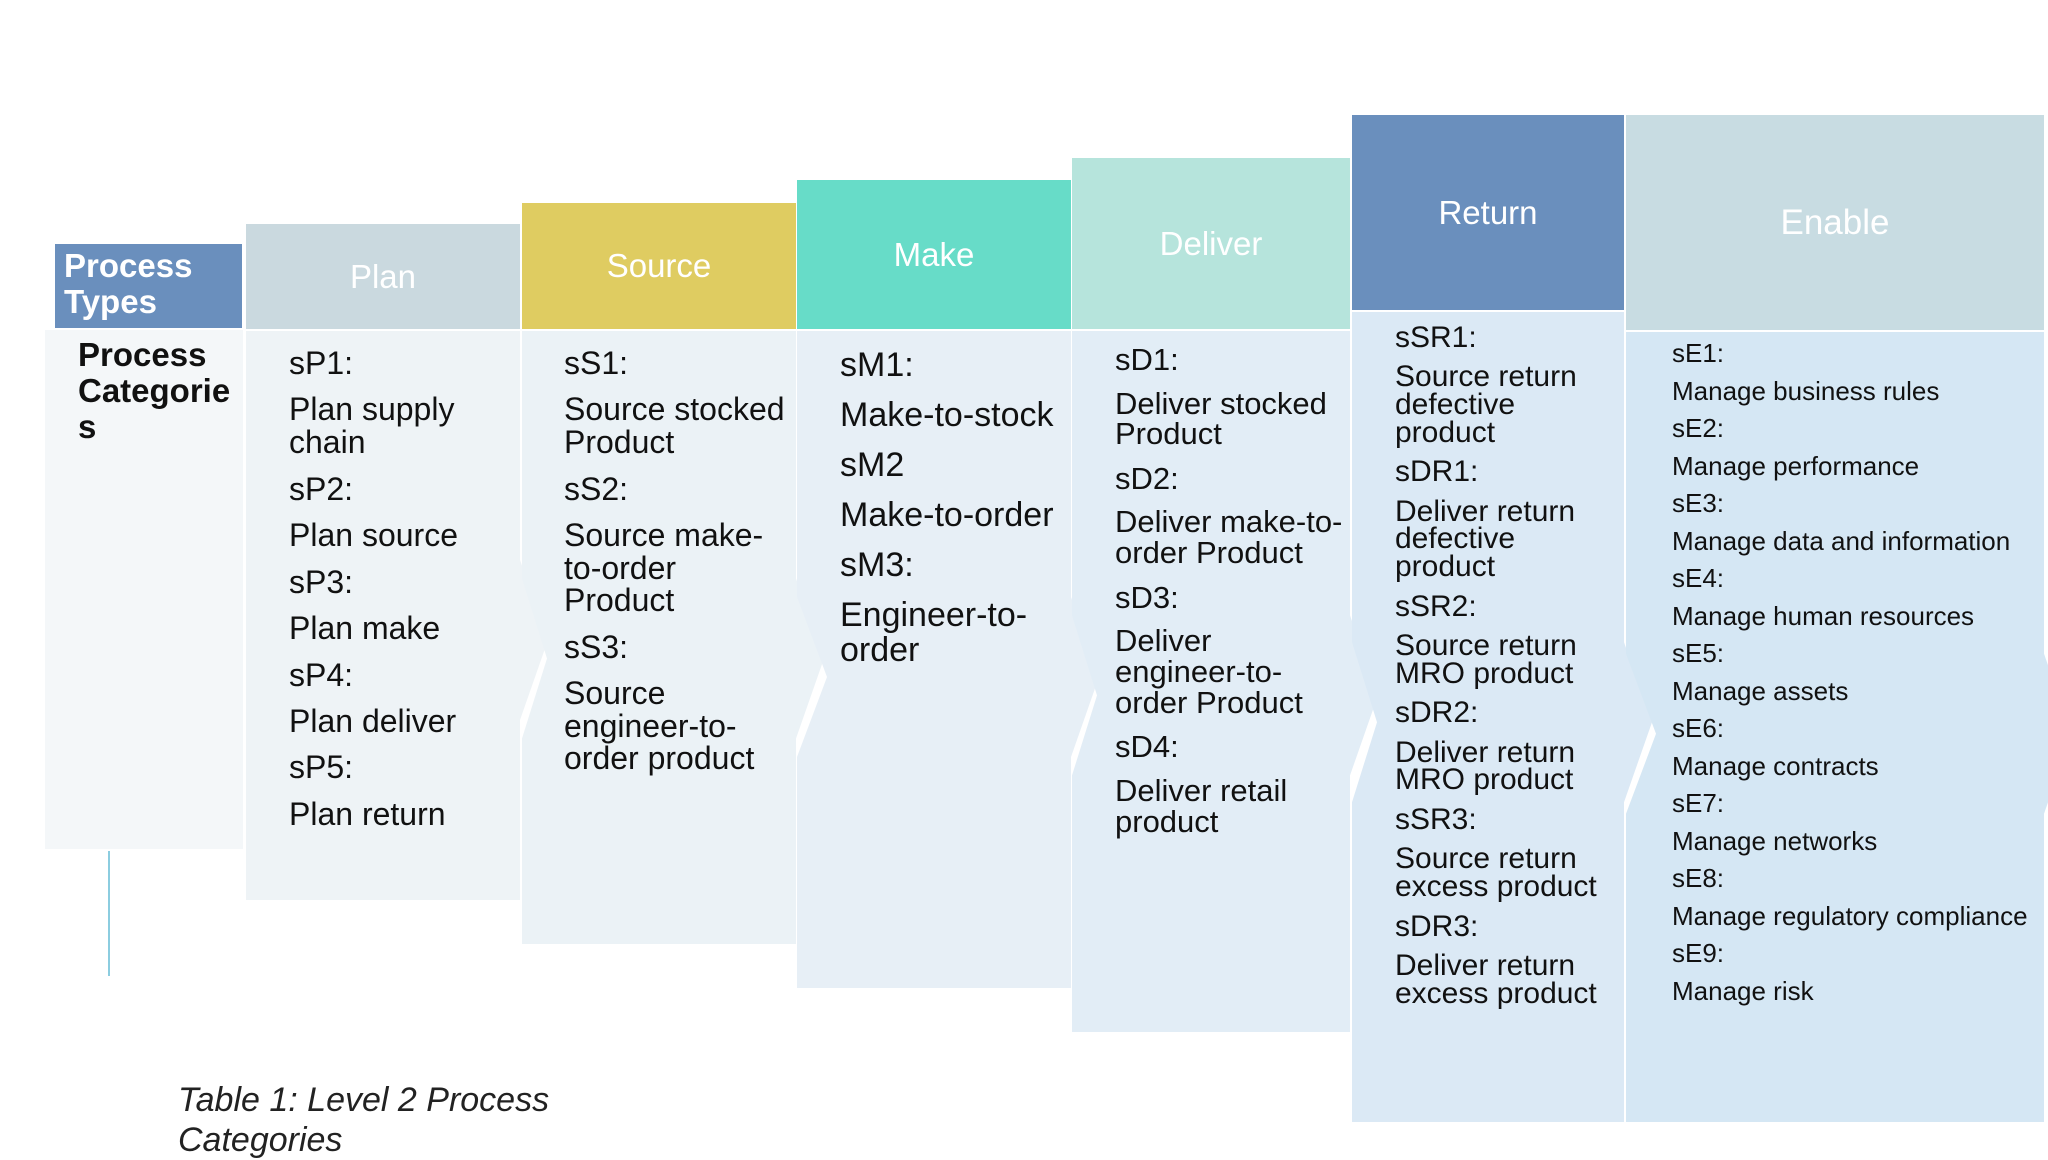  I want to click on enable-item: Manage business rules, so click(1806, 390).